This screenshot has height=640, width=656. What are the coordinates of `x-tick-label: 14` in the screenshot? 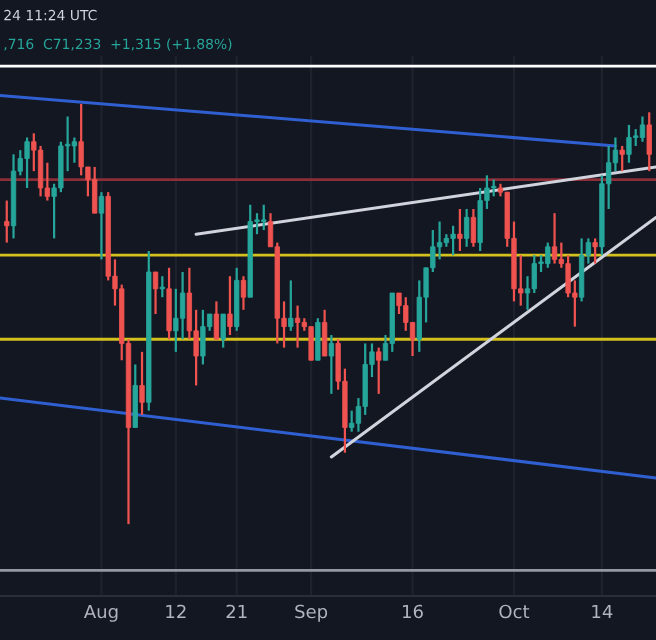 It's located at (602, 611).